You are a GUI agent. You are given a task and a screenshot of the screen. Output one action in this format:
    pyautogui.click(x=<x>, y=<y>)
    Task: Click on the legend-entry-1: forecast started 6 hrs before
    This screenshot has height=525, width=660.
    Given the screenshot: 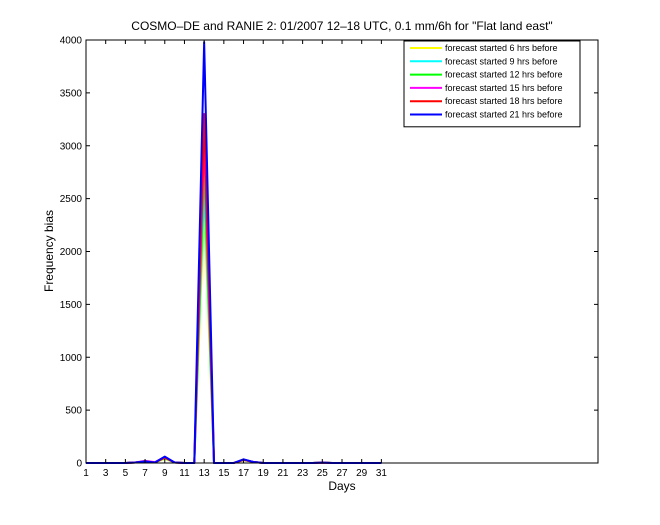 What is the action you would take?
    pyautogui.click(x=501, y=48)
    